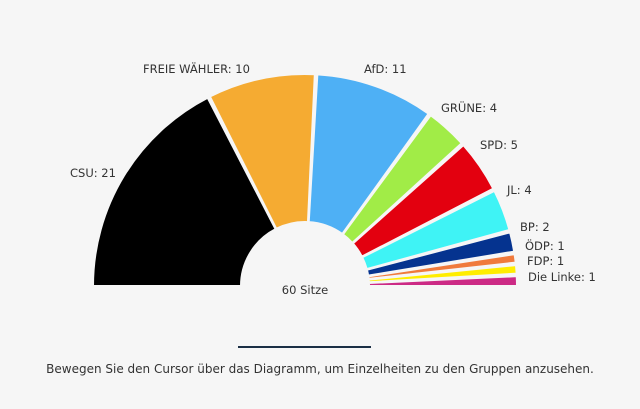  What do you see at coordinates (304, 347) in the screenshot?
I see `divider` at bounding box center [304, 347].